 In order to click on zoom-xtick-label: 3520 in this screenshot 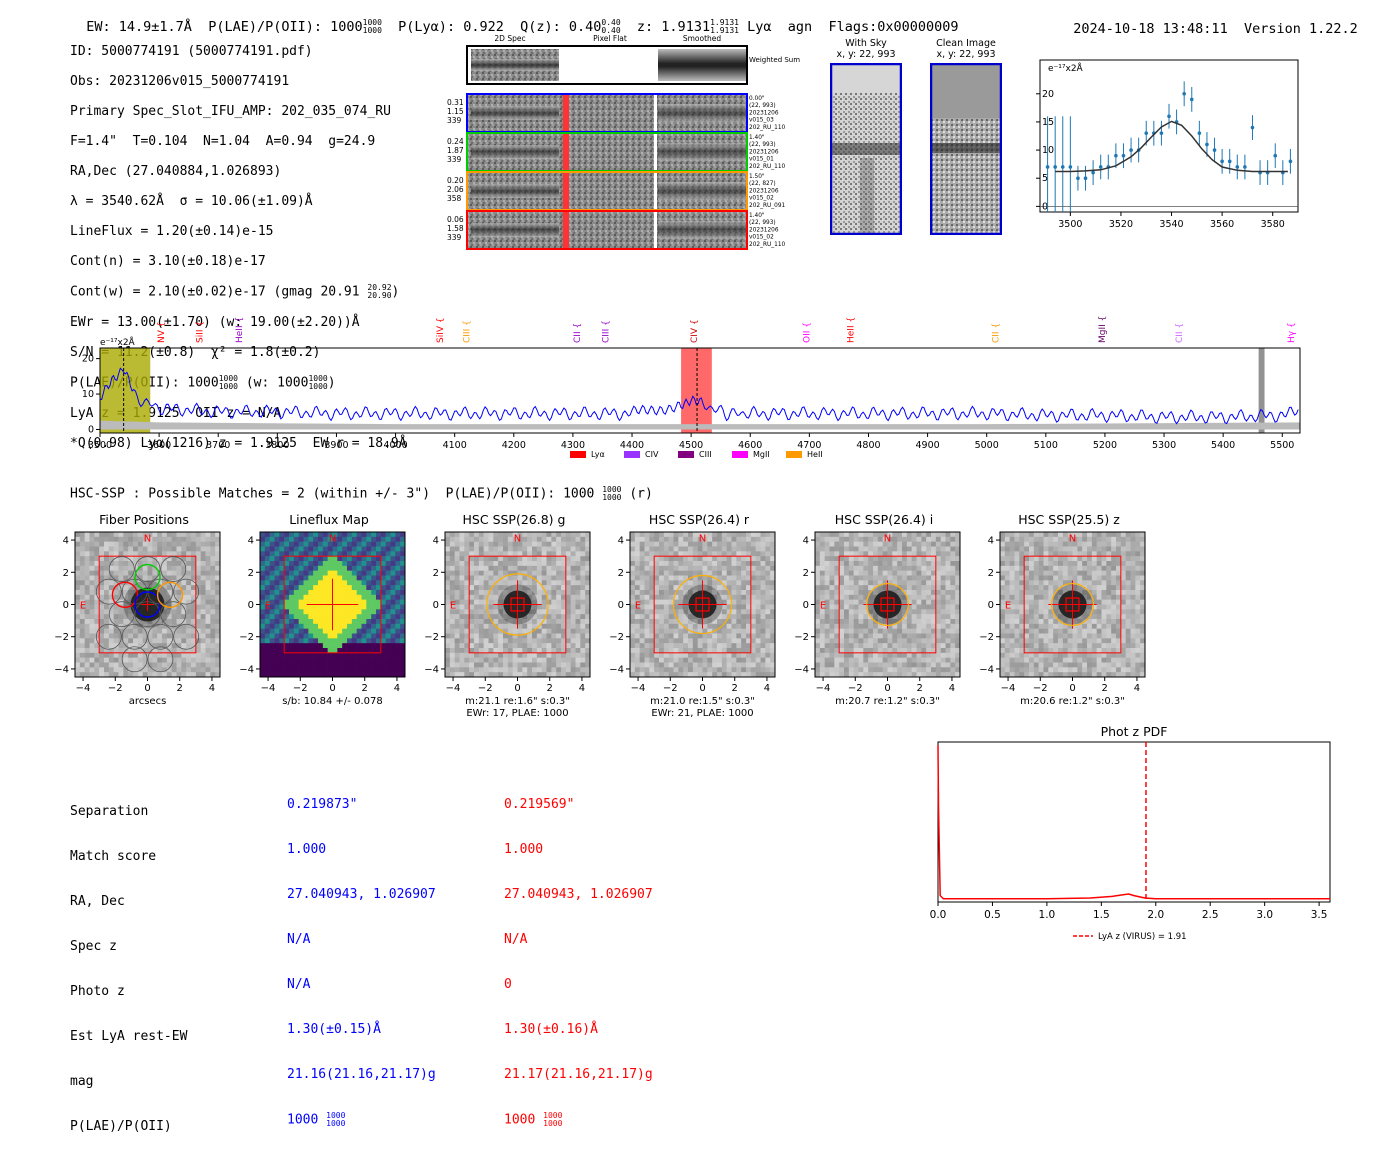, I will do `click(1121, 224)`.